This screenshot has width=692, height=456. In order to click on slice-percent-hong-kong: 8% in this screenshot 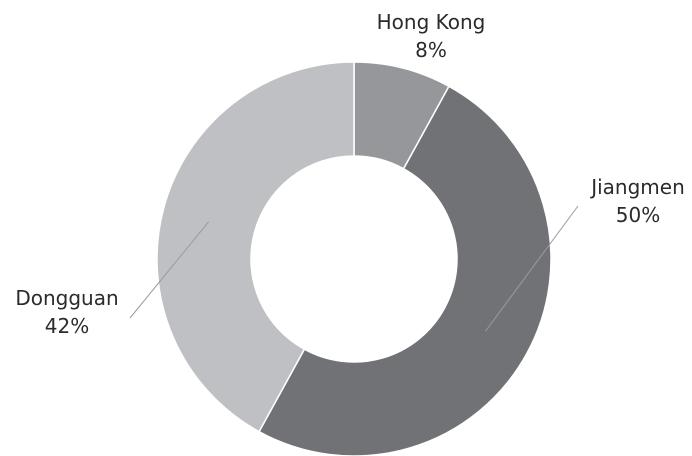, I will do `click(431, 50)`.